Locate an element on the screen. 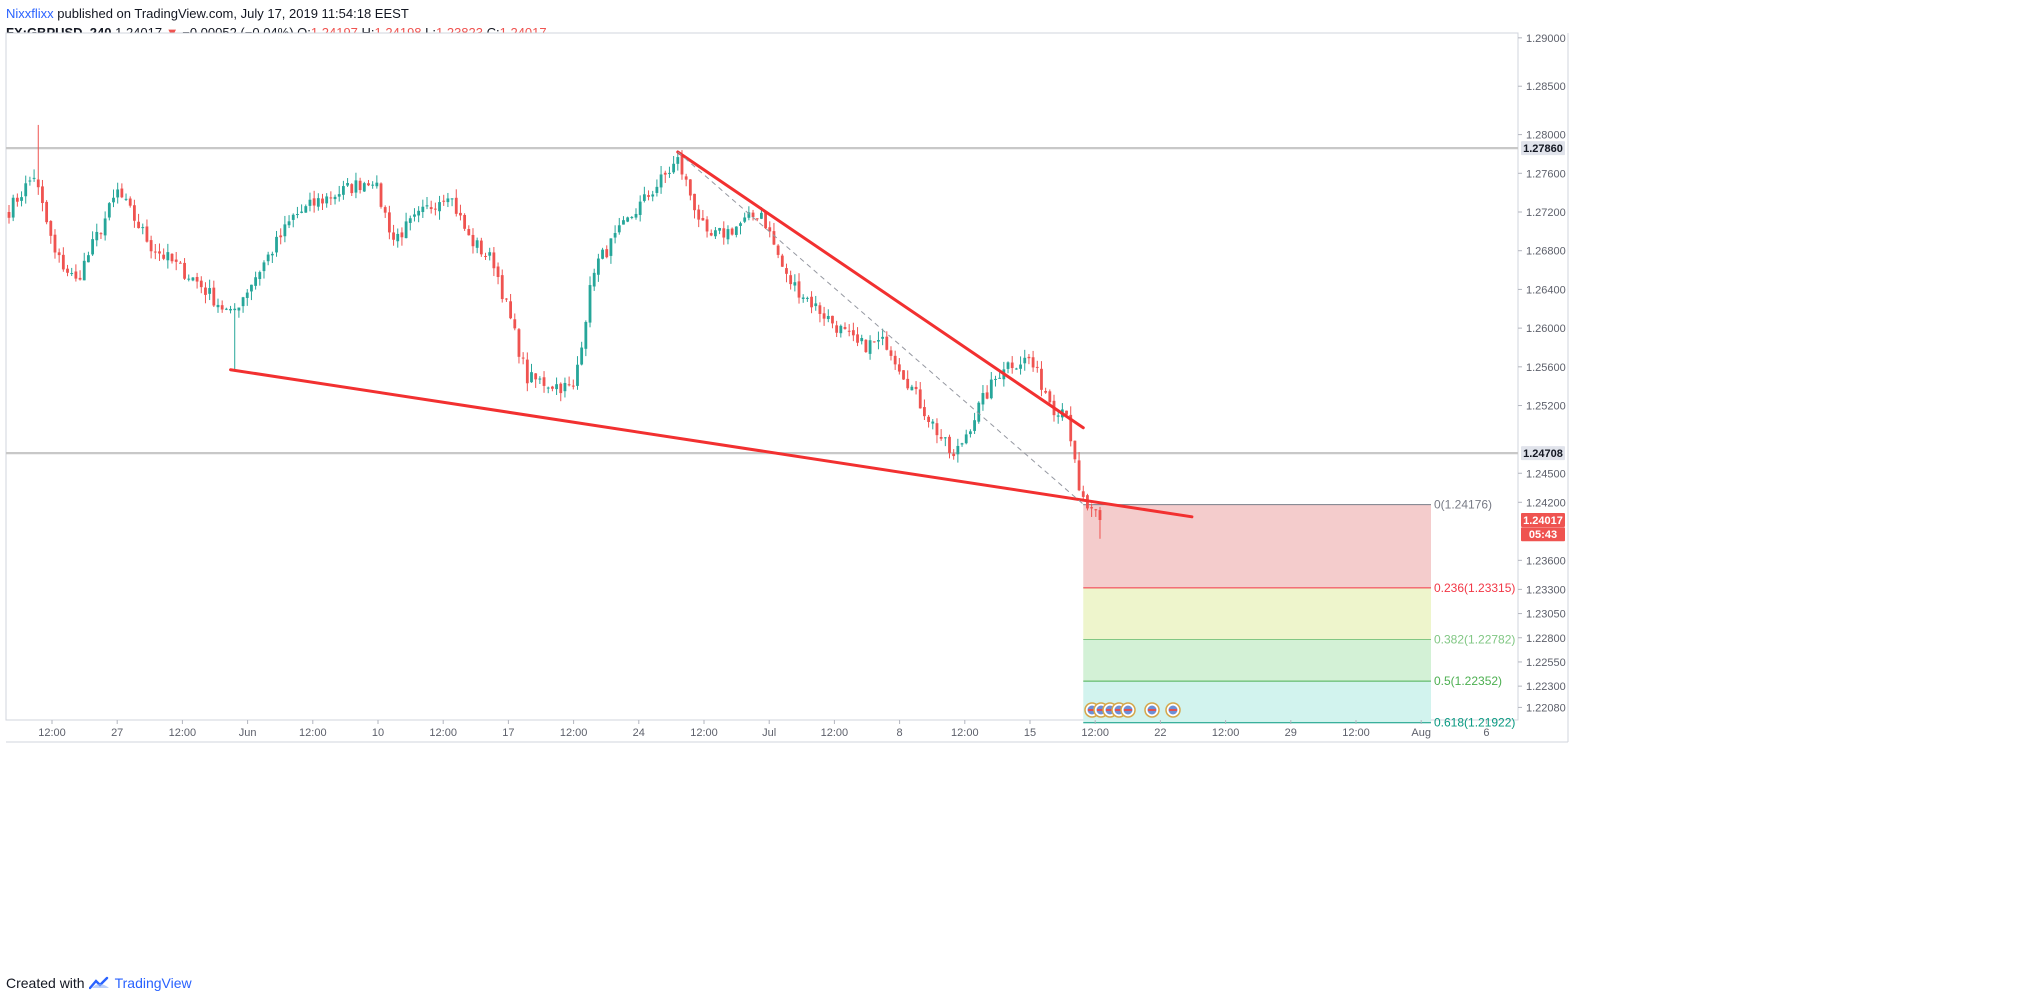  economic-events is located at coordinates (1132, 710).